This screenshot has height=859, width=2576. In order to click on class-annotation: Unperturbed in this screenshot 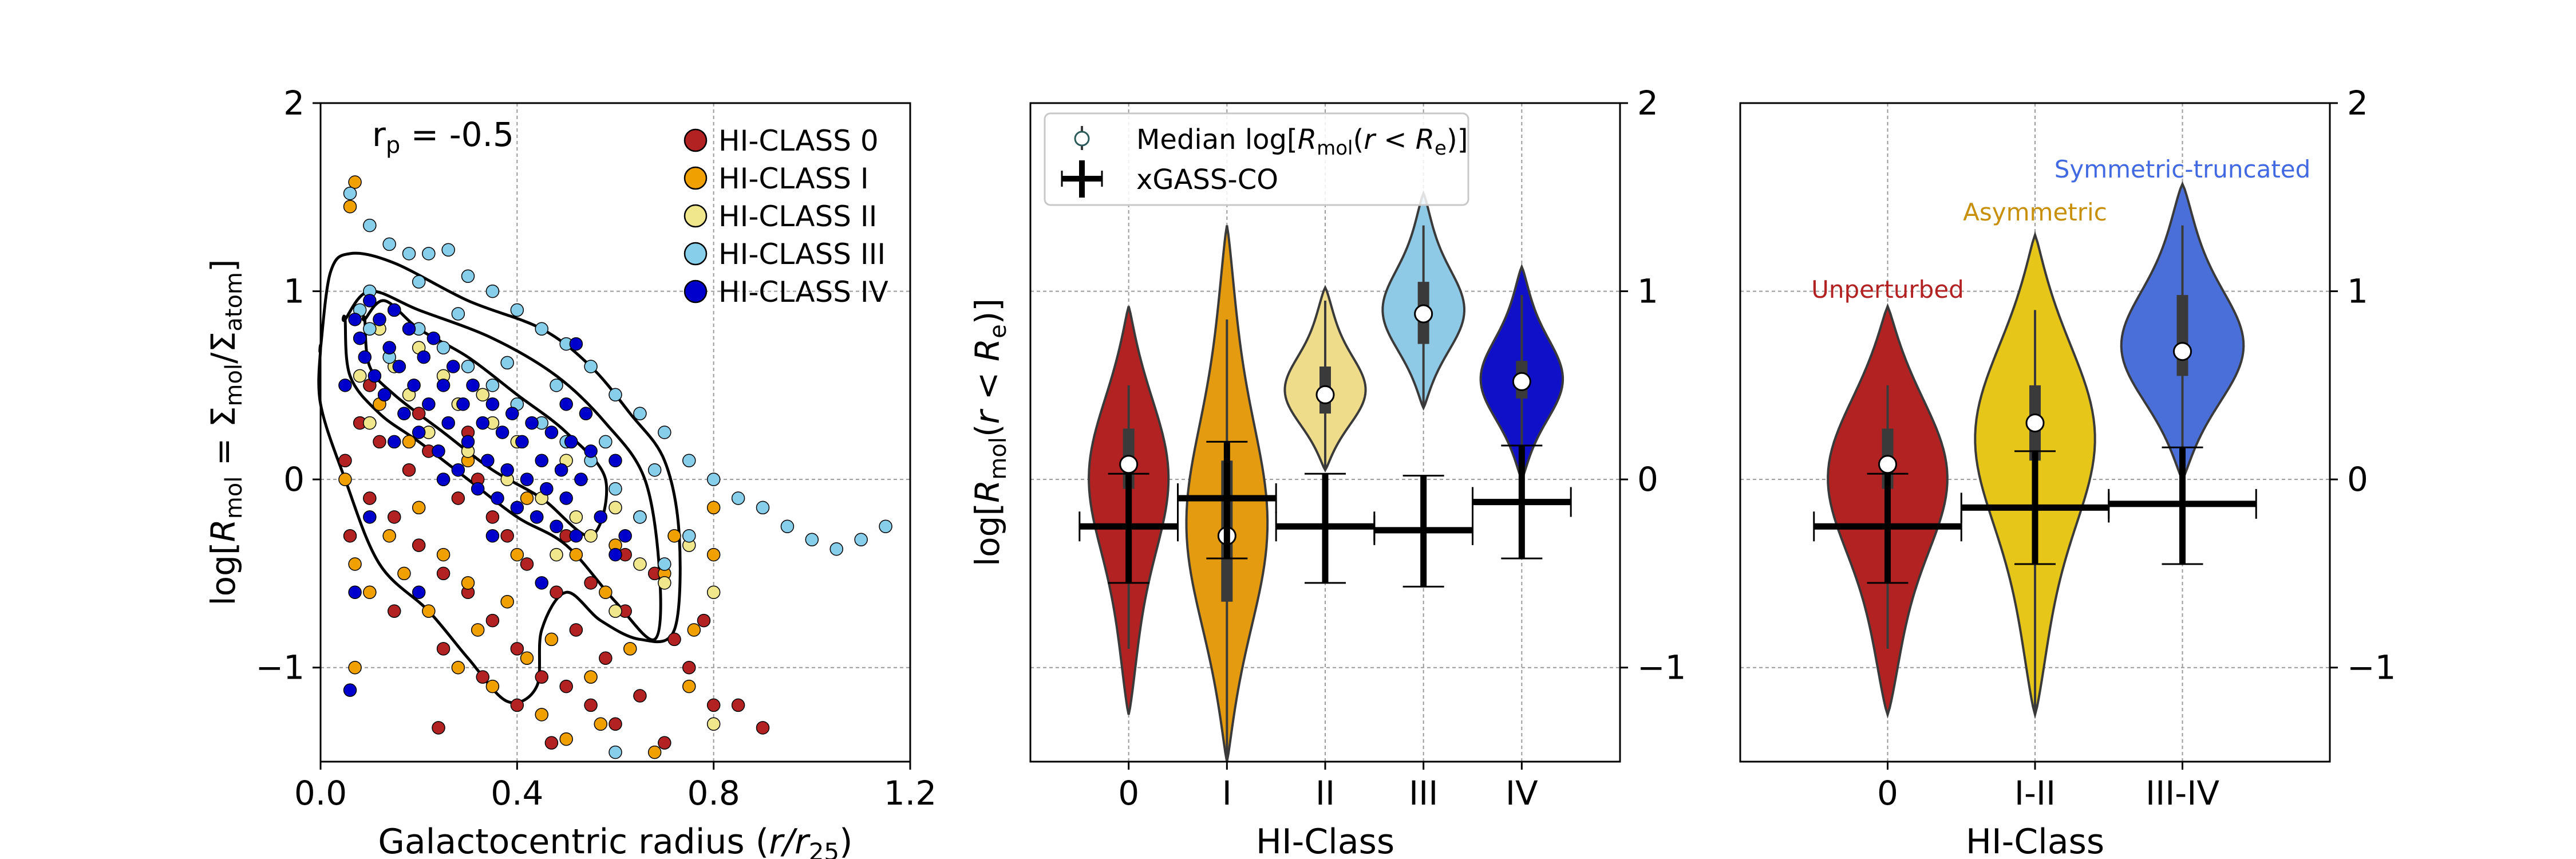, I will do `click(1887, 289)`.